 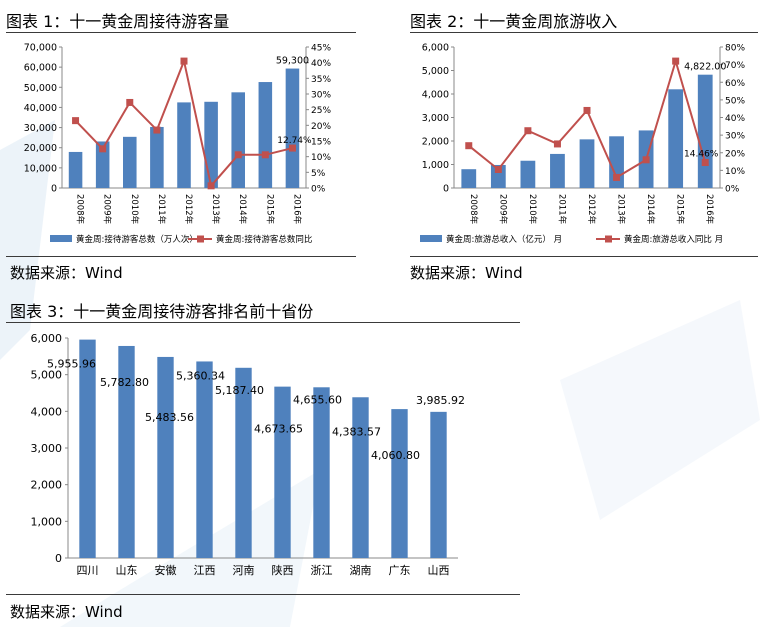 What do you see at coordinates (118, 21) in the screenshot?
I see `fig1-title: 图表 1：十一黄金周接待游客量` at bounding box center [118, 21].